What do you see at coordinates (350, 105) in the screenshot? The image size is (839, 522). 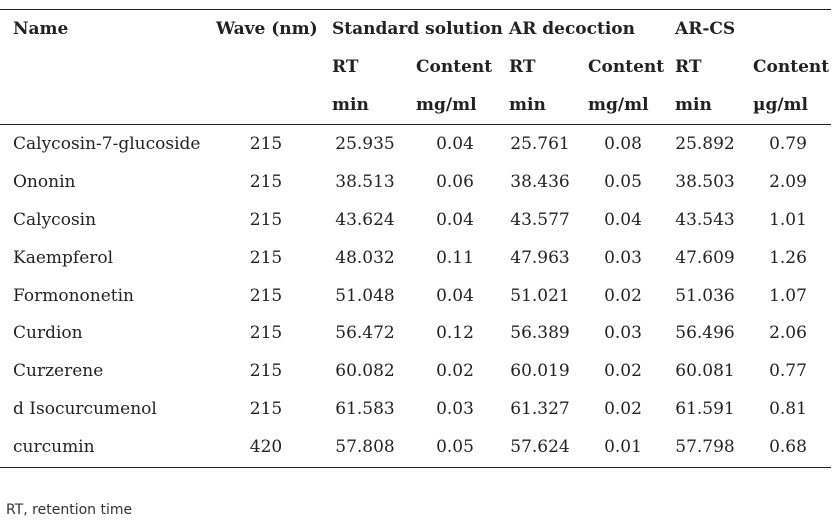 I see `header-std-rt-unit: min` at bounding box center [350, 105].